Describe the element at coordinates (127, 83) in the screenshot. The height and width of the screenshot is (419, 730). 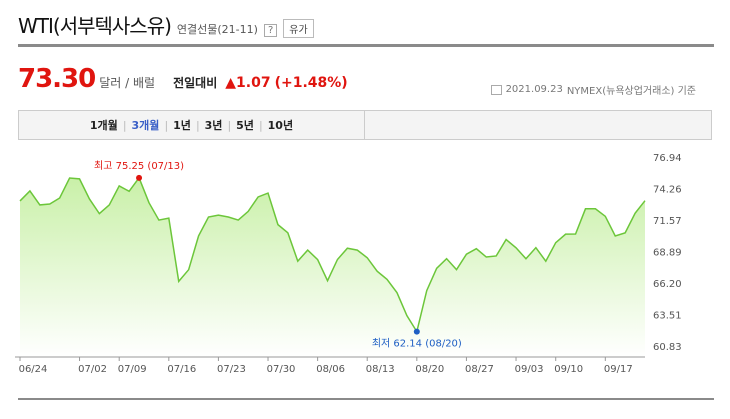
I see `unit: 달러 / 배럴` at that location.